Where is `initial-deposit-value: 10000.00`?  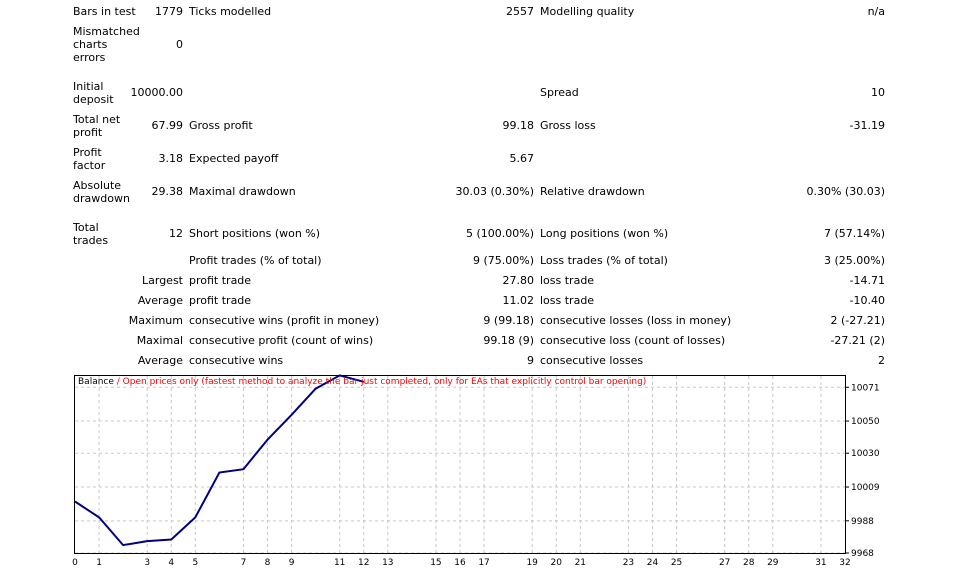
initial-deposit-value: 10000.00 is located at coordinates (157, 92).